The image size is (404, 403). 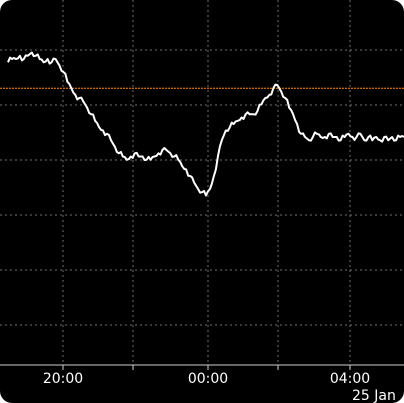 What do you see at coordinates (374, 395) in the screenshot?
I see `date-label: 25 Jan` at bounding box center [374, 395].